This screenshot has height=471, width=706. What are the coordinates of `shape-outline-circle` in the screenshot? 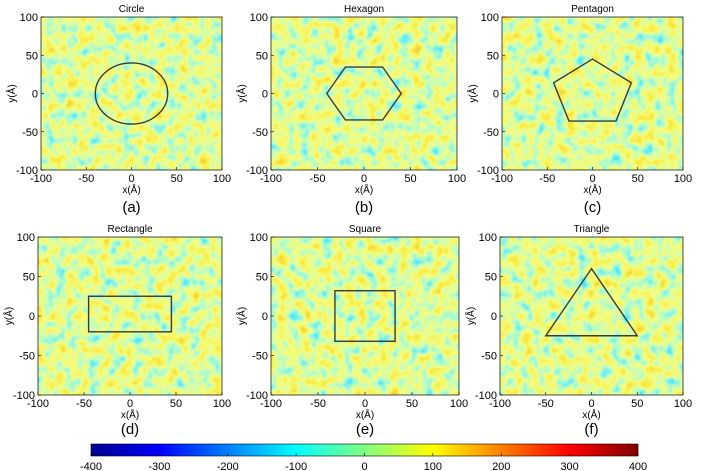 It's located at (131, 93).